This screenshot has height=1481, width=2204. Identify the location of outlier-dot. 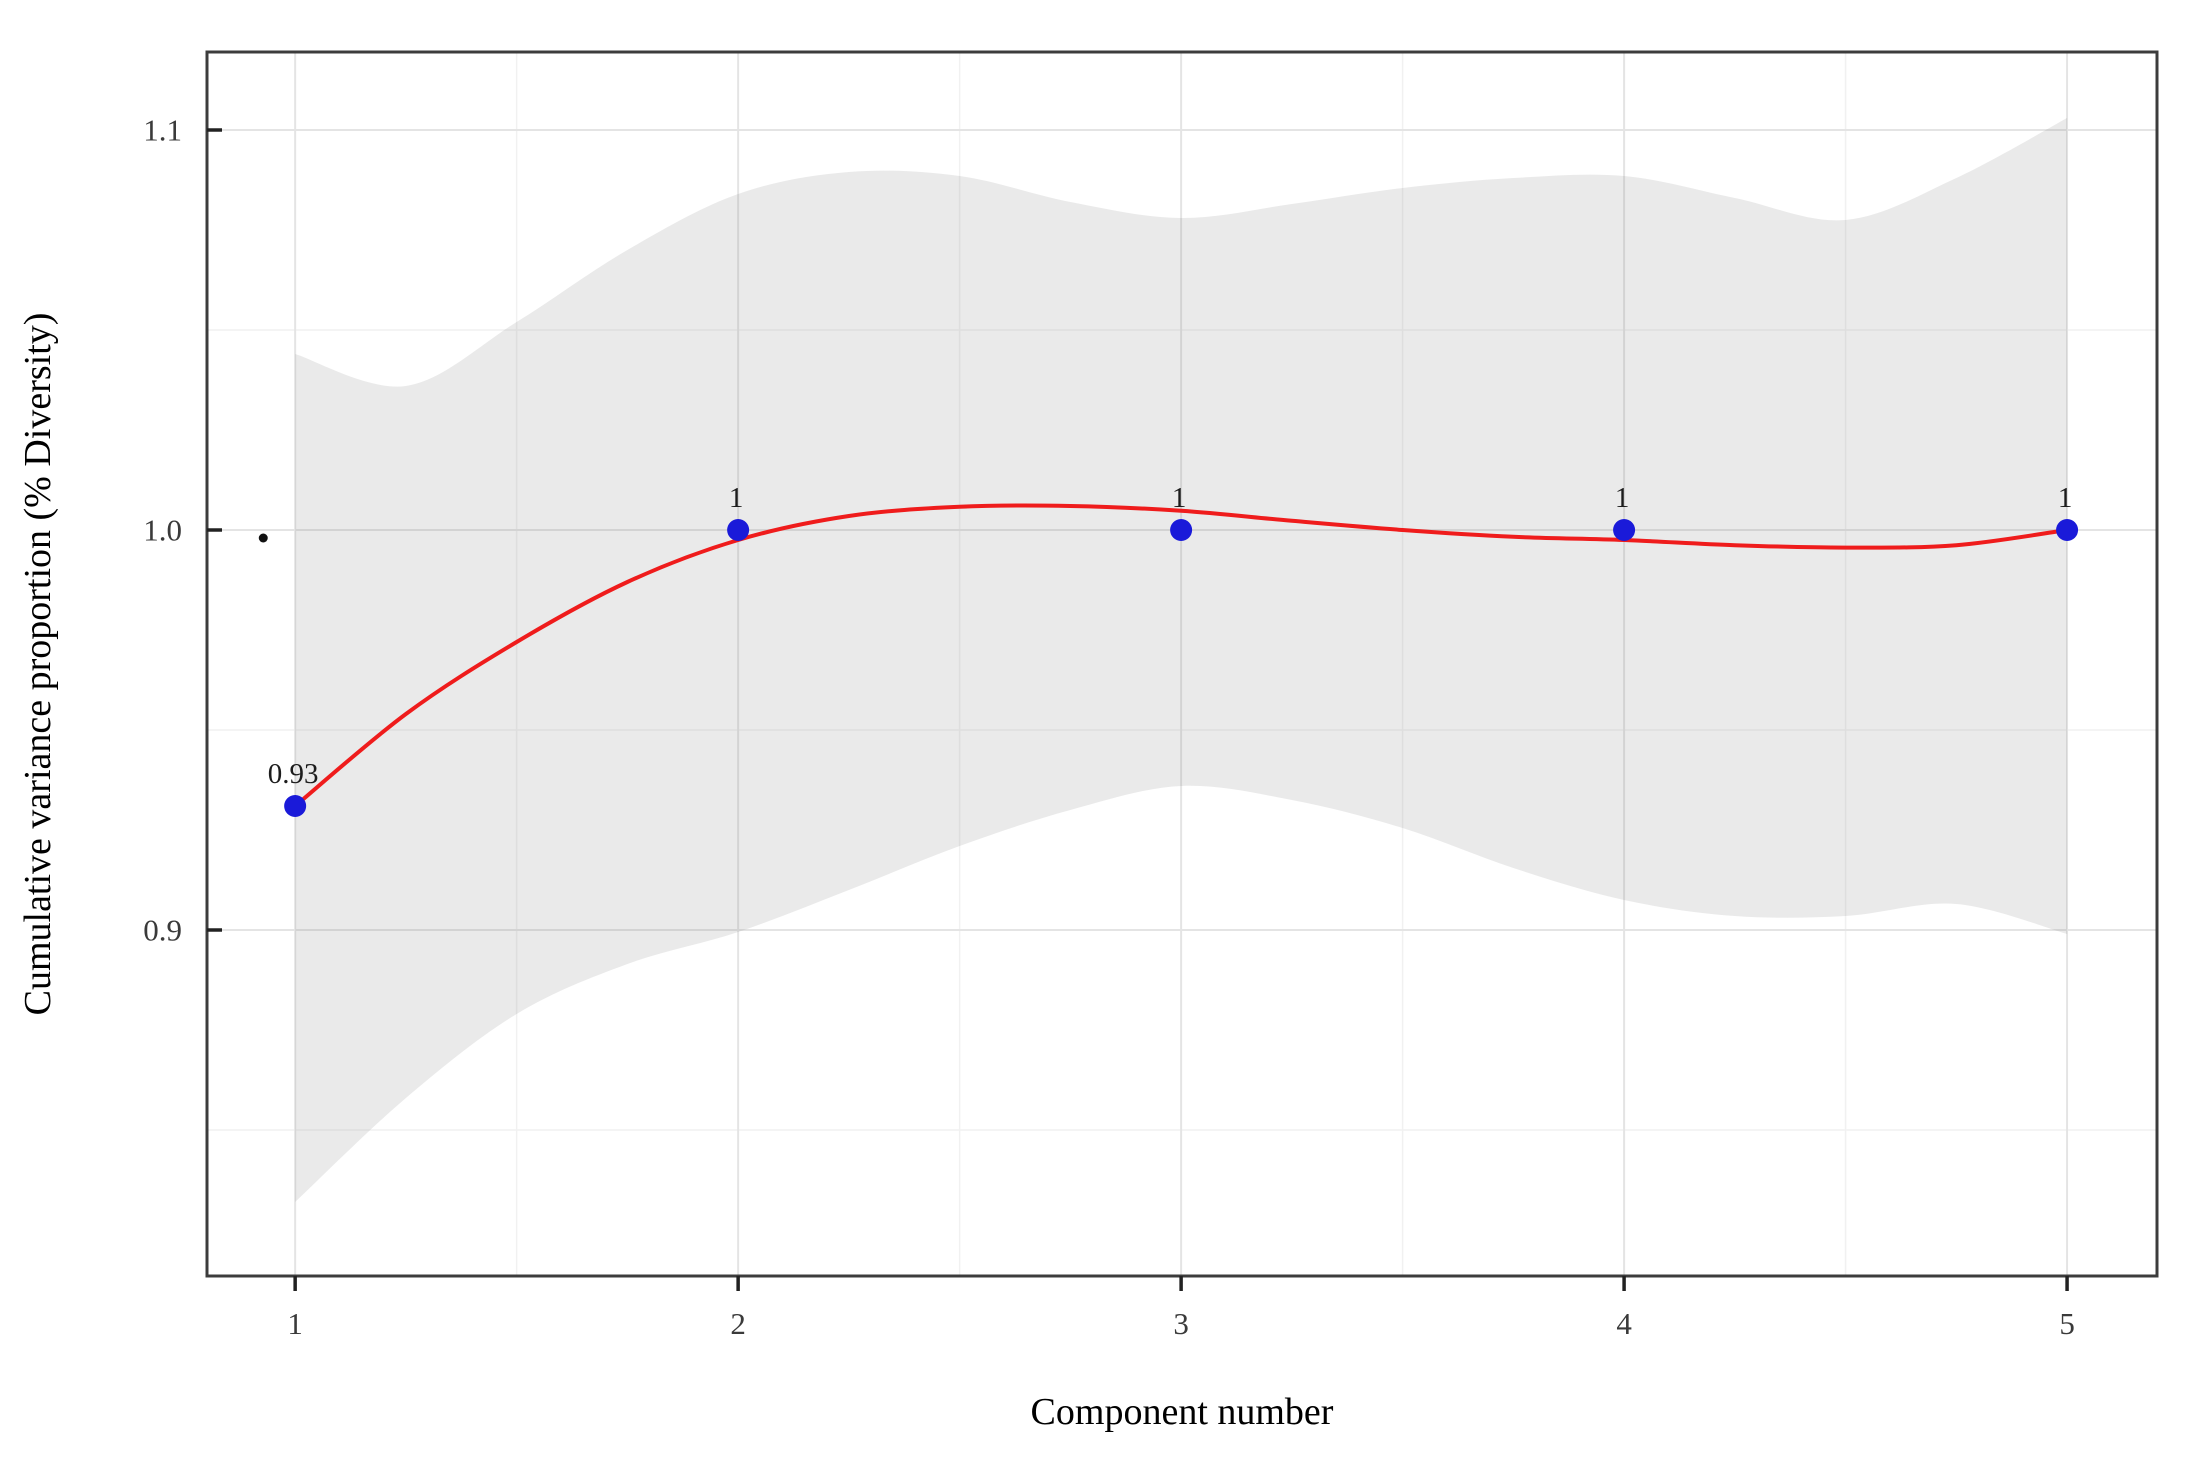
(263, 538).